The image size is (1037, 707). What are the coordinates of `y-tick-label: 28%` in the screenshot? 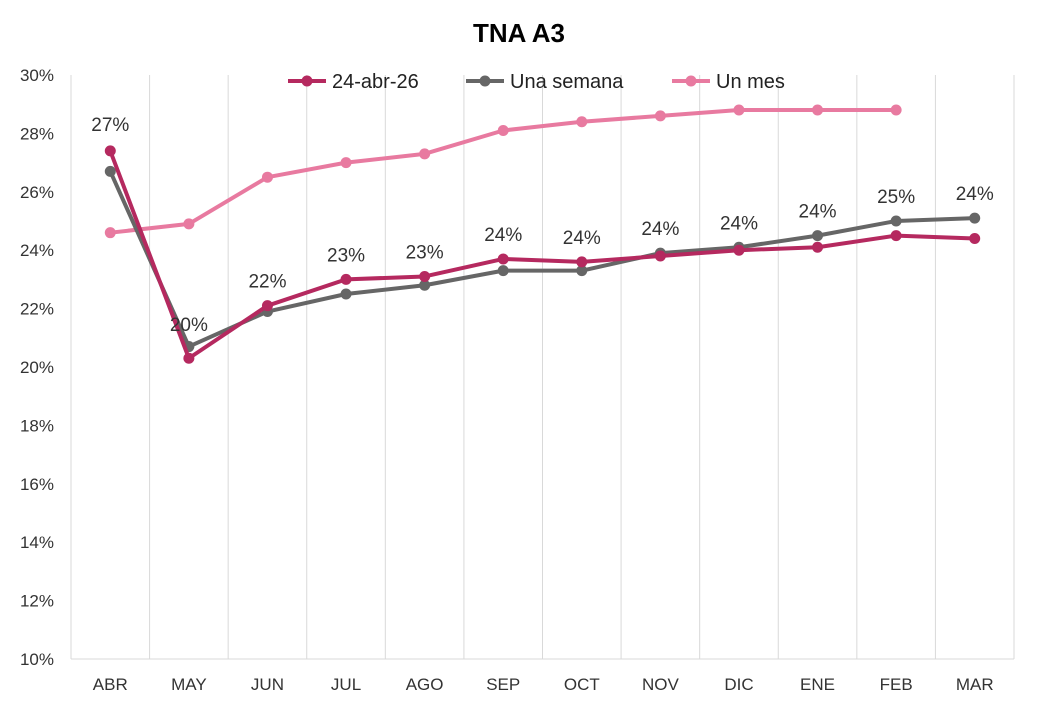 It's located at (37, 133).